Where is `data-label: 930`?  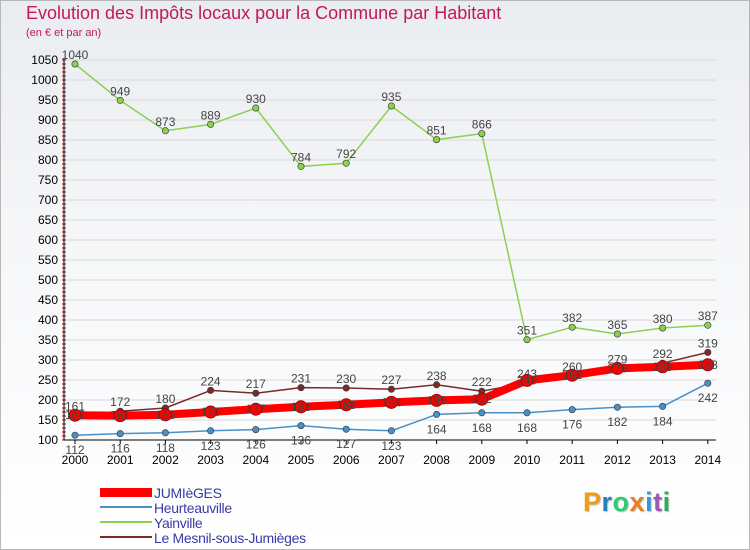
data-label: 930 is located at coordinates (256, 99).